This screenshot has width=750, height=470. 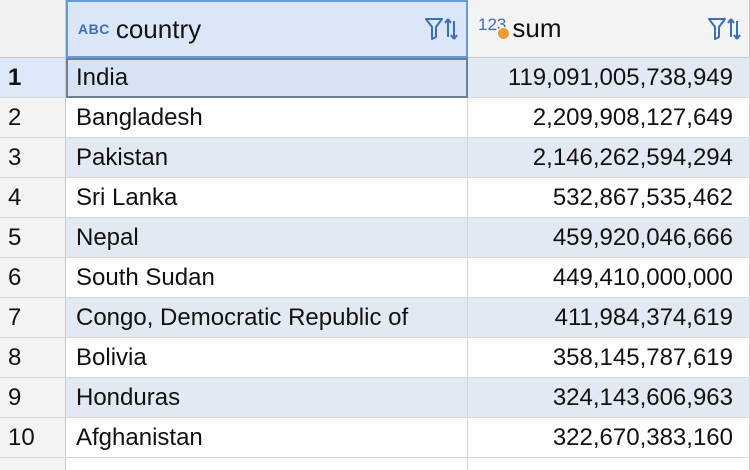 What do you see at coordinates (33, 438) in the screenshot?
I see `row-number: 10` at bounding box center [33, 438].